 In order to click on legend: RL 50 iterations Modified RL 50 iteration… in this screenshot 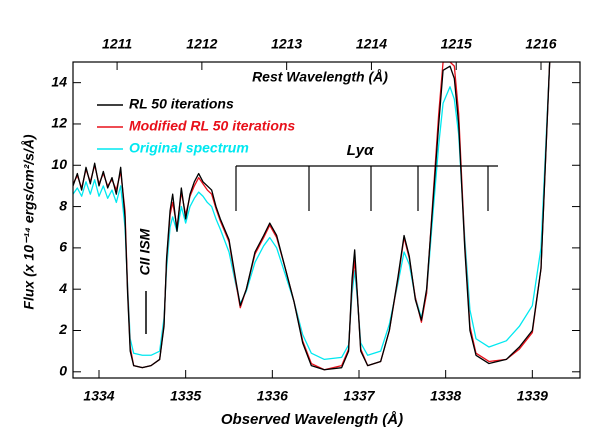, I will do `click(196, 126)`.